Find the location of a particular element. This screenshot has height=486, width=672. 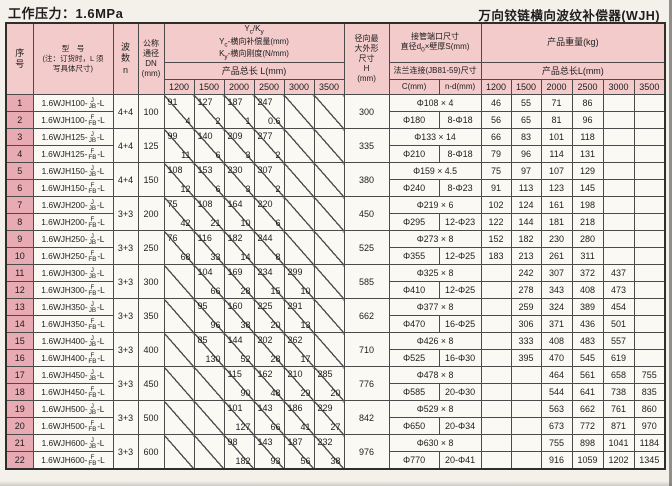

seq-cell: 15 is located at coordinates (19, 341).